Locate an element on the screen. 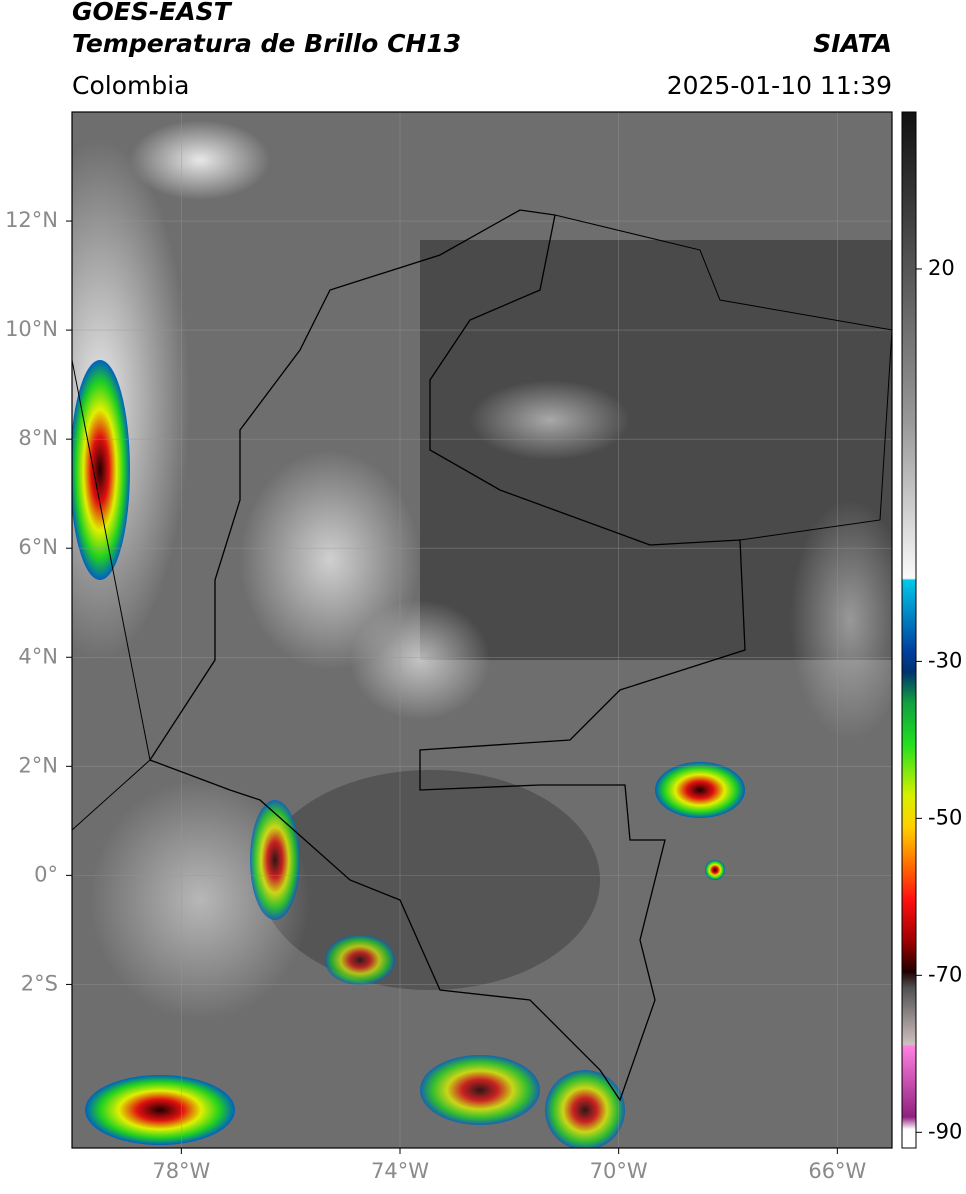 This screenshot has height=1194, width=966. colorbar-label: 20 is located at coordinates (941, 268).